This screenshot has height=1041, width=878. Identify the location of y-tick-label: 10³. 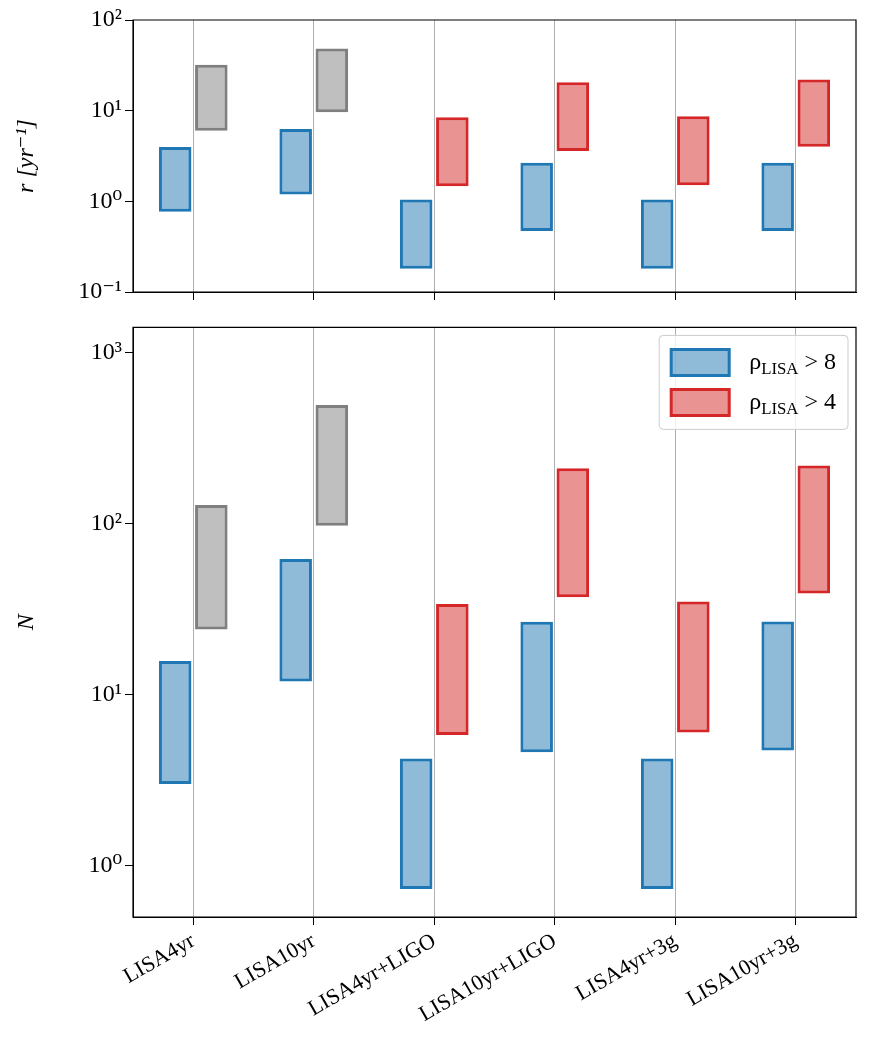
(106, 350).